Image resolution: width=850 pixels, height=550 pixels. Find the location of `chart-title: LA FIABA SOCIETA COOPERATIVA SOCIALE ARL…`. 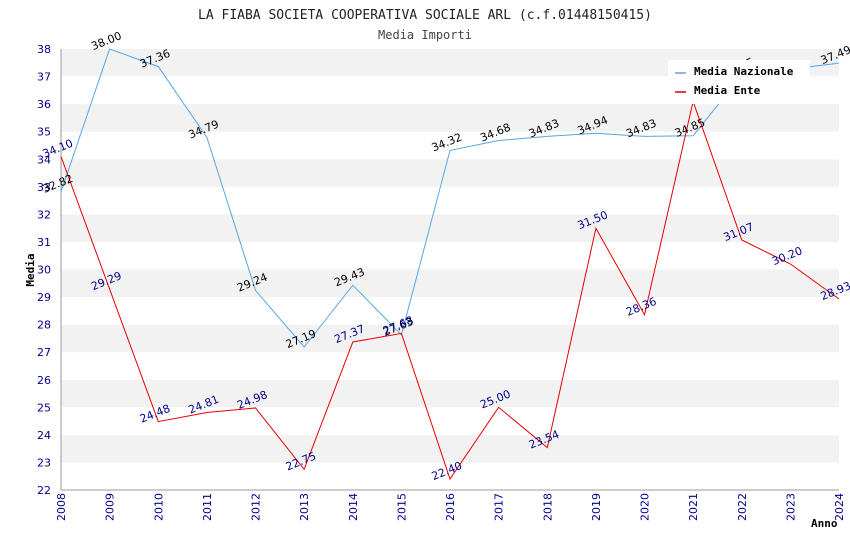

chart-title: LA FIABA SOCIETA COOPERATIVA SOCIALE ARL… is located at coordinates (425, 15).